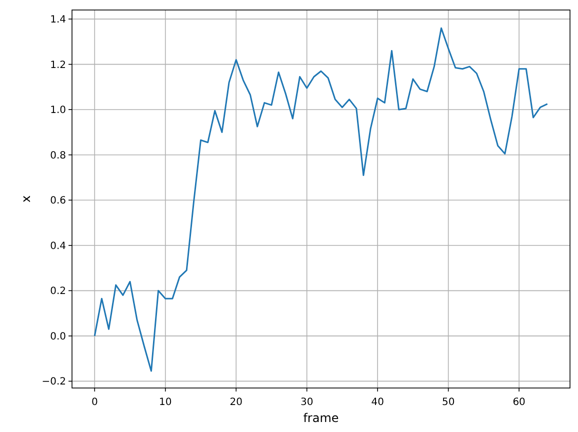 The width and height of the screenshot is (578, 432). I want to click on y-tick-label: 0.4, so click(58, 246).